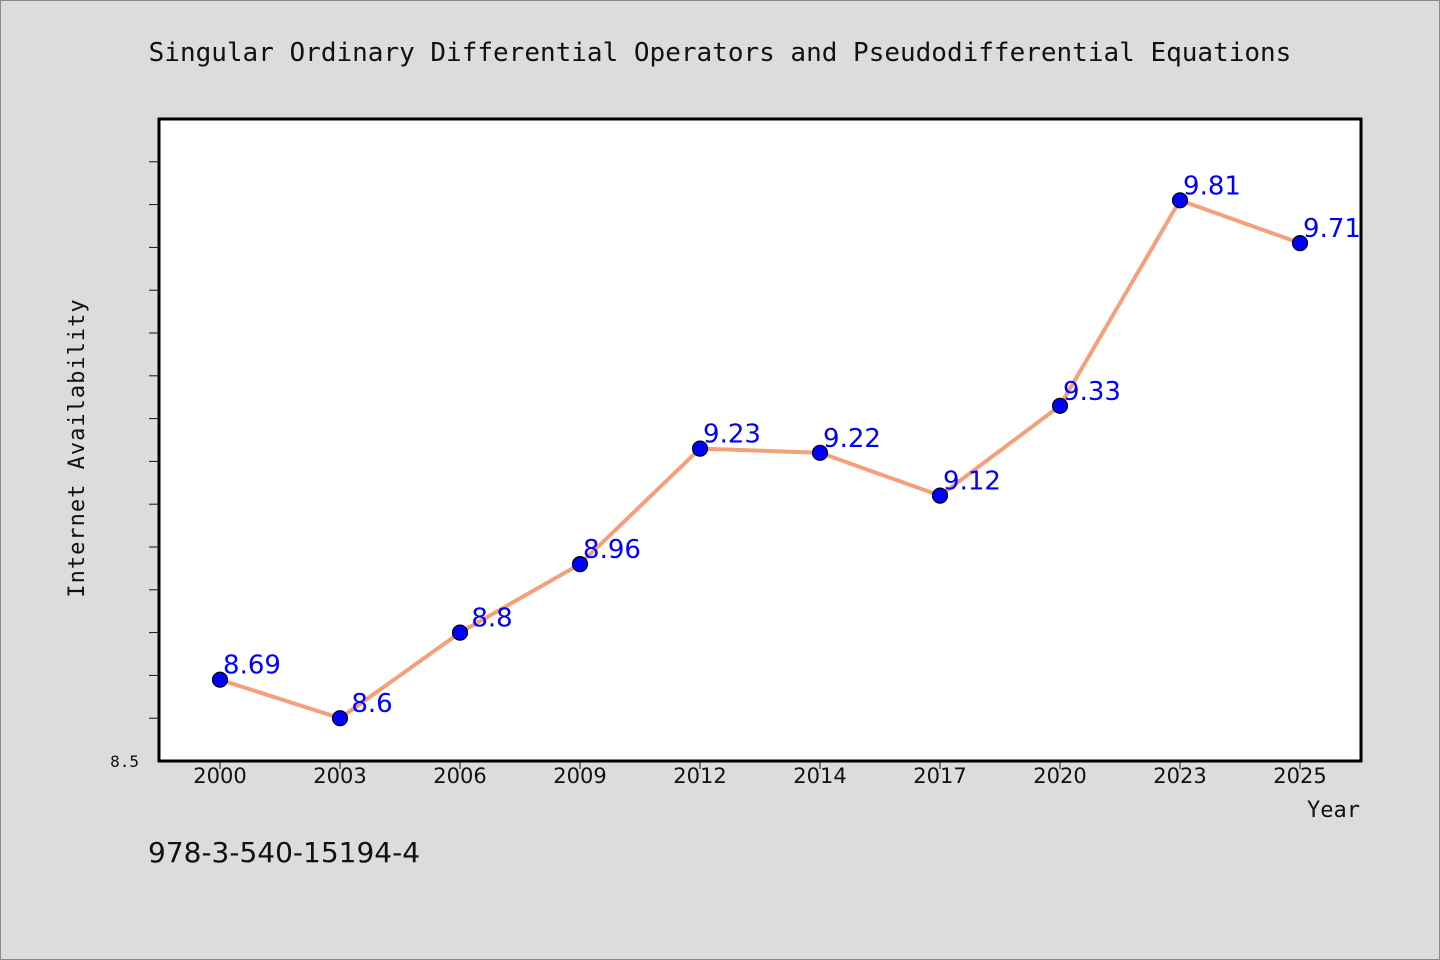  Describe the element at coordinates (699, 776) in the screenshot. I see `x-tick-label: 2012` at that location.